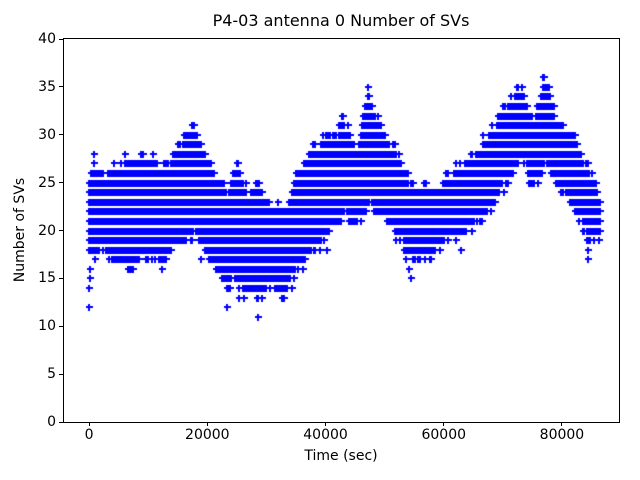 Image resolution: width=640 pixels, height=480 pixels. What do you see at coordinates (444, 435) in the screenshot?
I see `x-tick-label: 60000` at bounding box center [444, 435].